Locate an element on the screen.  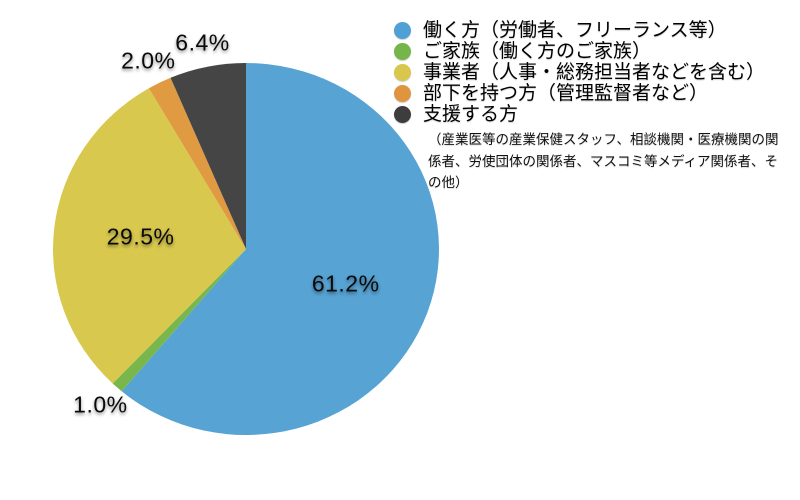
legend-dot-workers-icon is located at coordinates (402, 30).